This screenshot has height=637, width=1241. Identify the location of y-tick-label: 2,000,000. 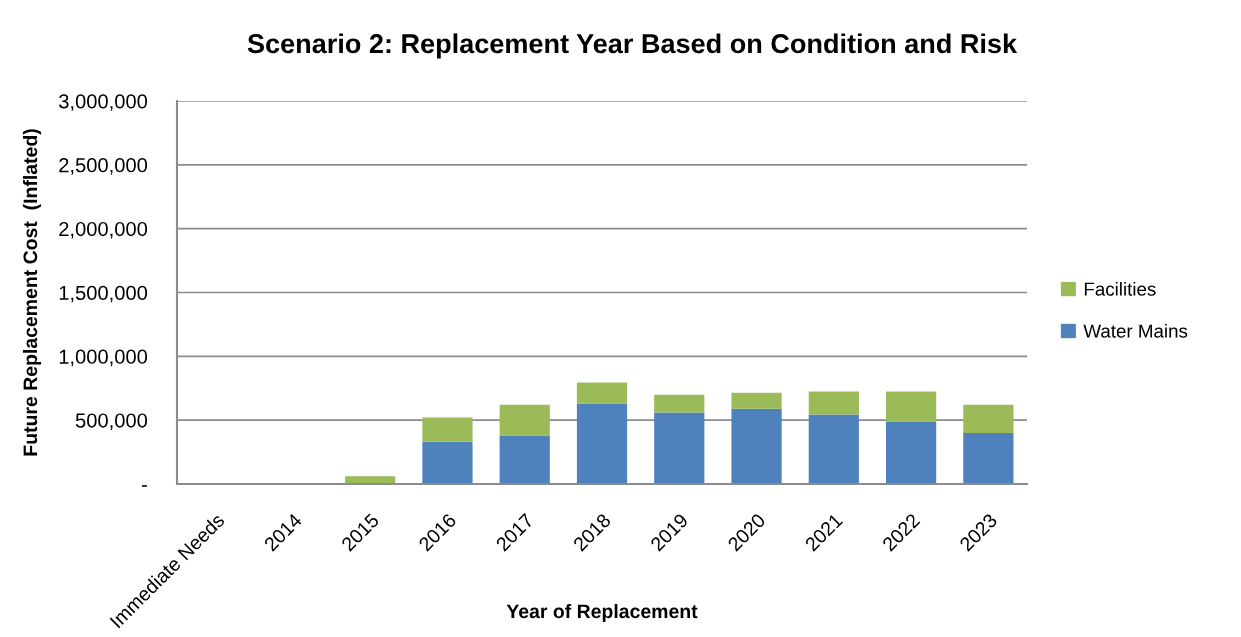
(103, 230).